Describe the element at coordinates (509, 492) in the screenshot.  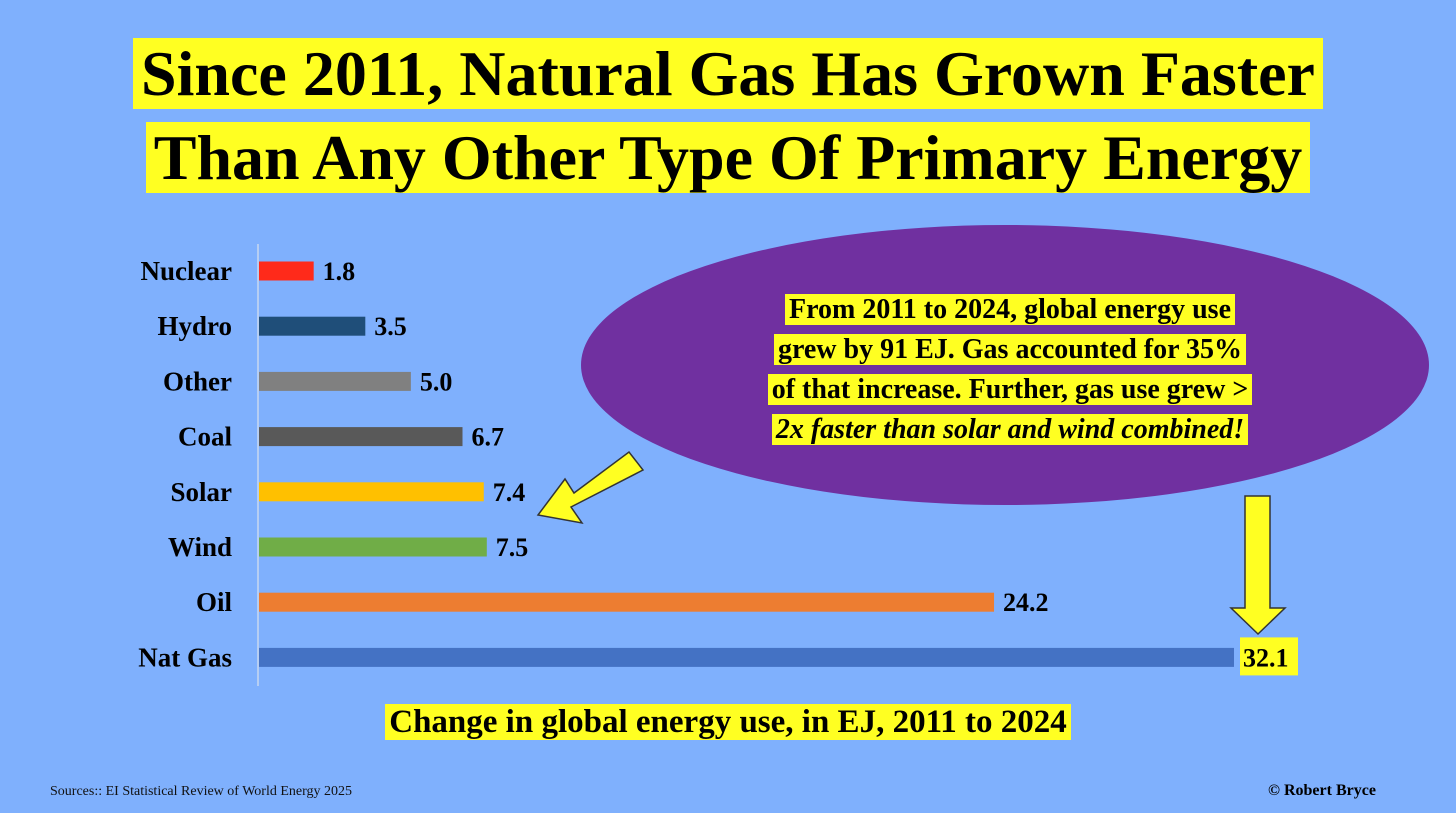
I see `value-label-solar: 7.4` at that location.